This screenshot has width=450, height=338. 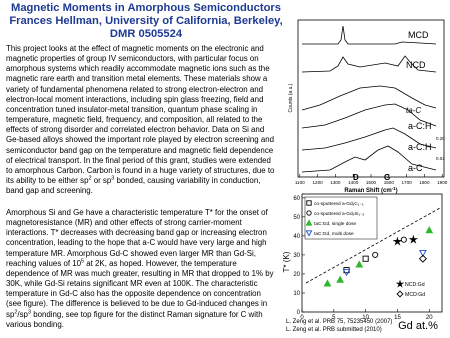 What do you see at coordinates (302, 318) in the screenshot?
I see `x-tick-label: 0` at bounding box center [302, 318].